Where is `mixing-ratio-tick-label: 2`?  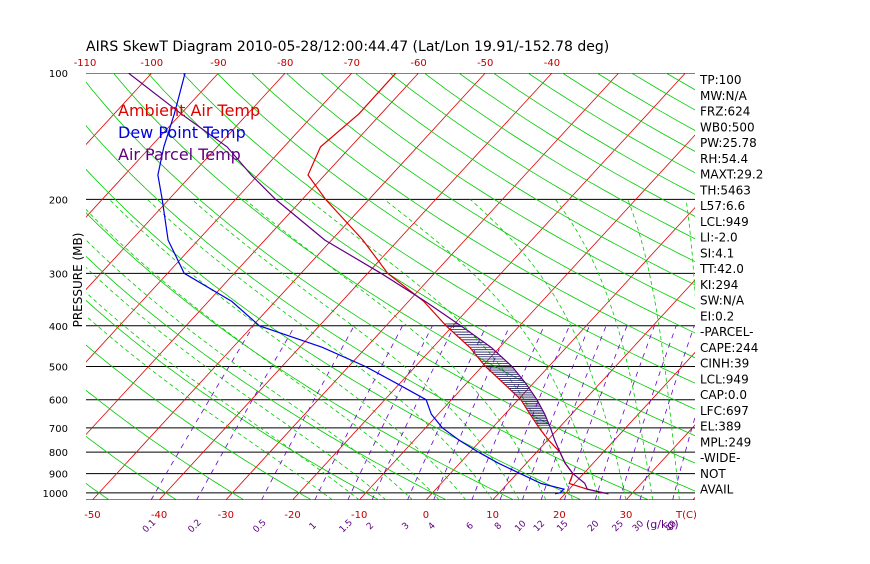
mixing-ratio-tick-label: 2 is located at coordinates (370, 526).